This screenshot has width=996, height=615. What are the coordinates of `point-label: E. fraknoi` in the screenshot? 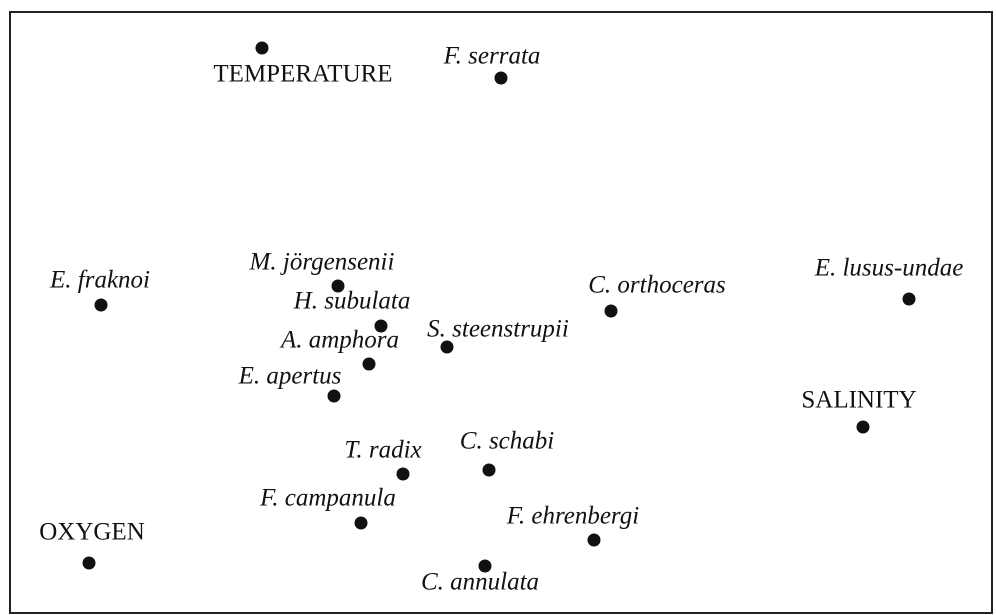 It's located at (99, 280).